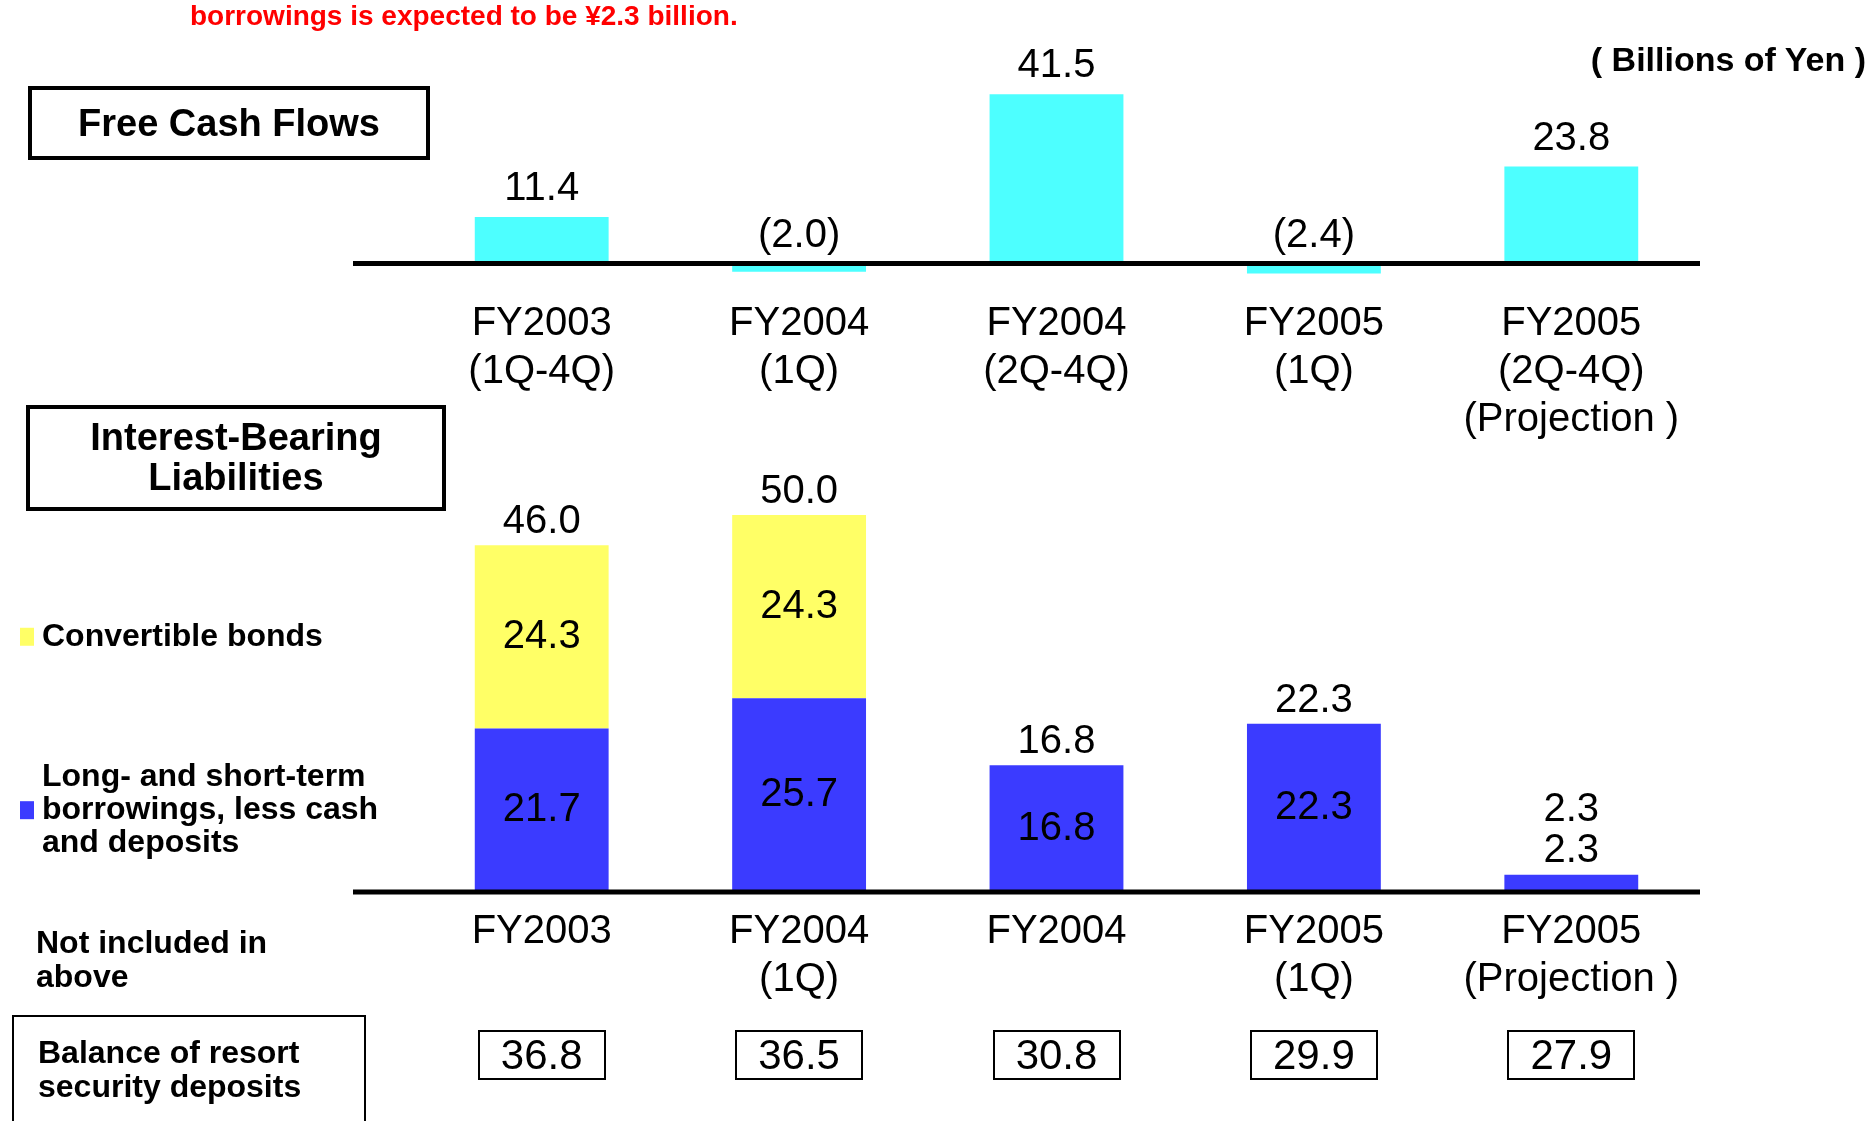  Describe the element at coordinates (189, 1068) in the screenshot. I see `text: Balance of resort security deposits` at that location.